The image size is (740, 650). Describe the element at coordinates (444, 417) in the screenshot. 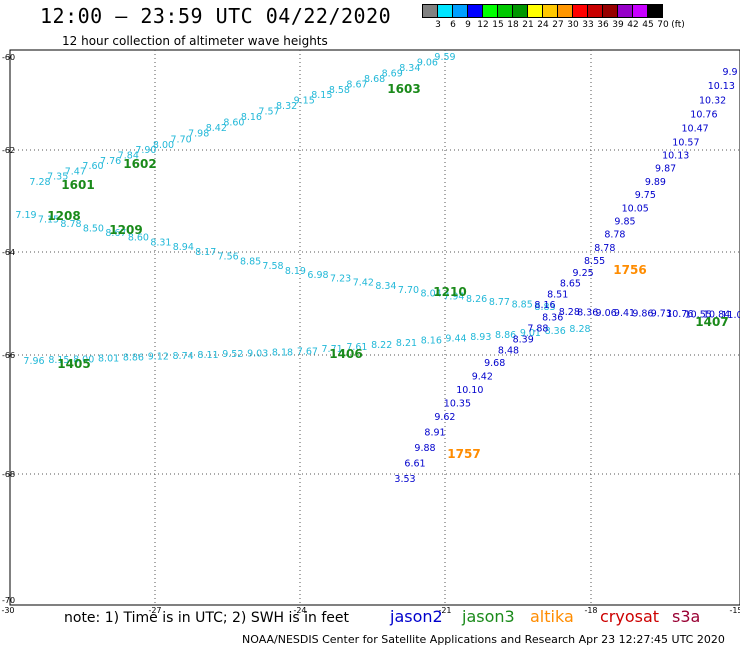

I see `wave-height-value: 9.62` at that location.